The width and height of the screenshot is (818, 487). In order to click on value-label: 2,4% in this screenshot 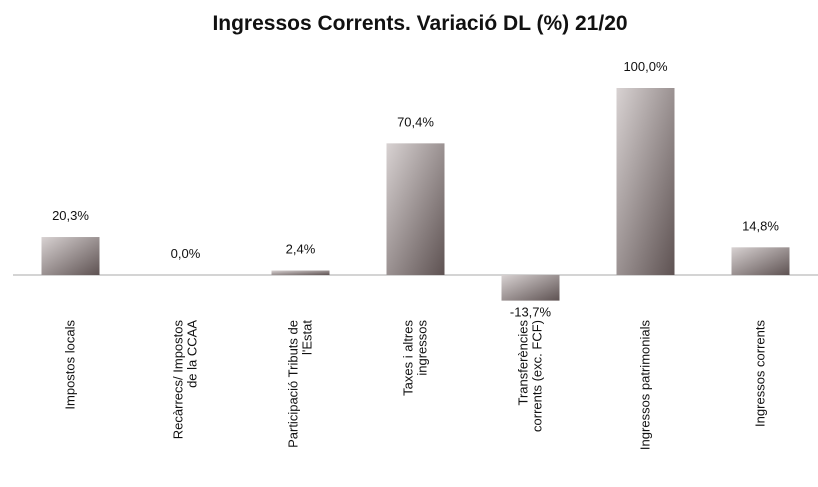, I will do `click(301, 249)`.